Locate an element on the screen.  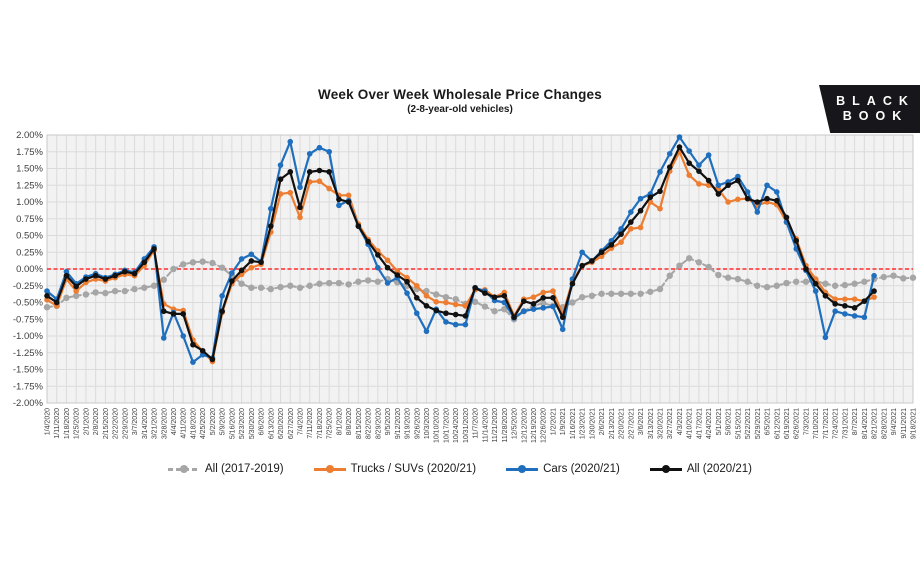
svg-text: 1.75% is located at coordinates (29, 152).